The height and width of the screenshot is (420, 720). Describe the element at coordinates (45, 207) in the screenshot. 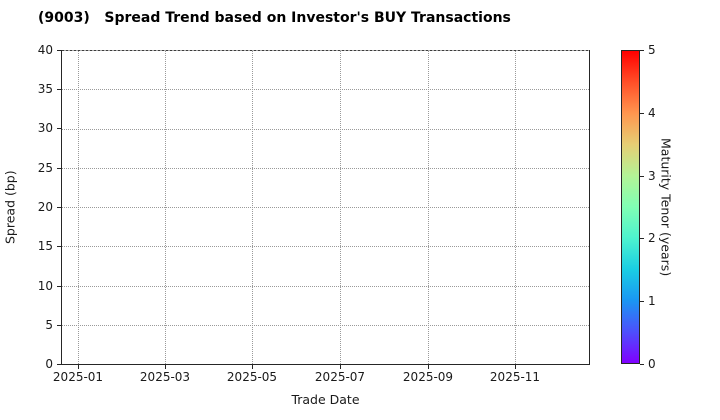

I see `y-tick-label: 20` at that location.